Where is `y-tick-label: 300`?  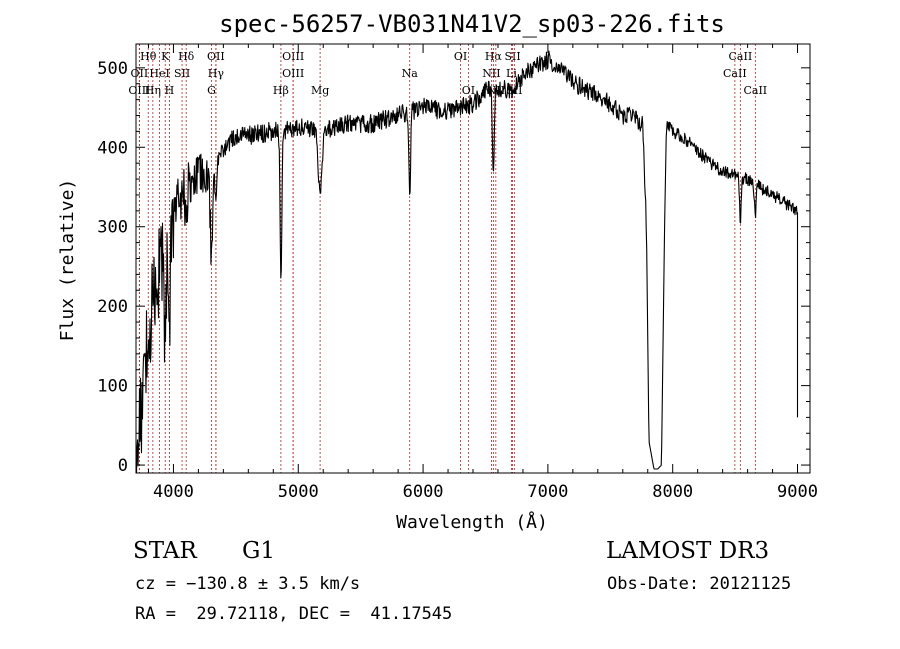 y-tick-label: 300 is located at coordinates (112, 228).